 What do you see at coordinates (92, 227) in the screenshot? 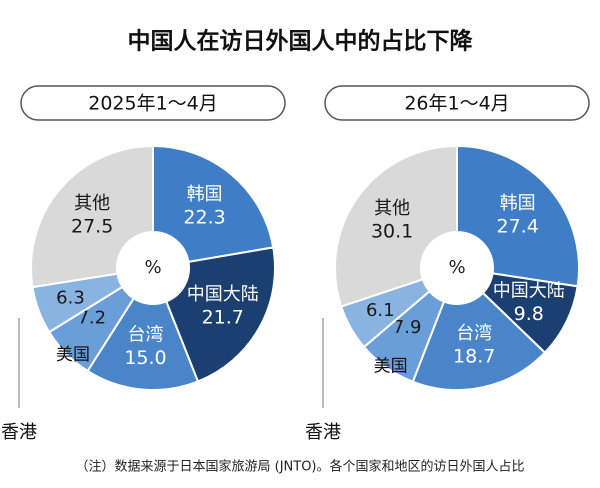
I see `value-label: 27.5` at bounding box center [92, 227].